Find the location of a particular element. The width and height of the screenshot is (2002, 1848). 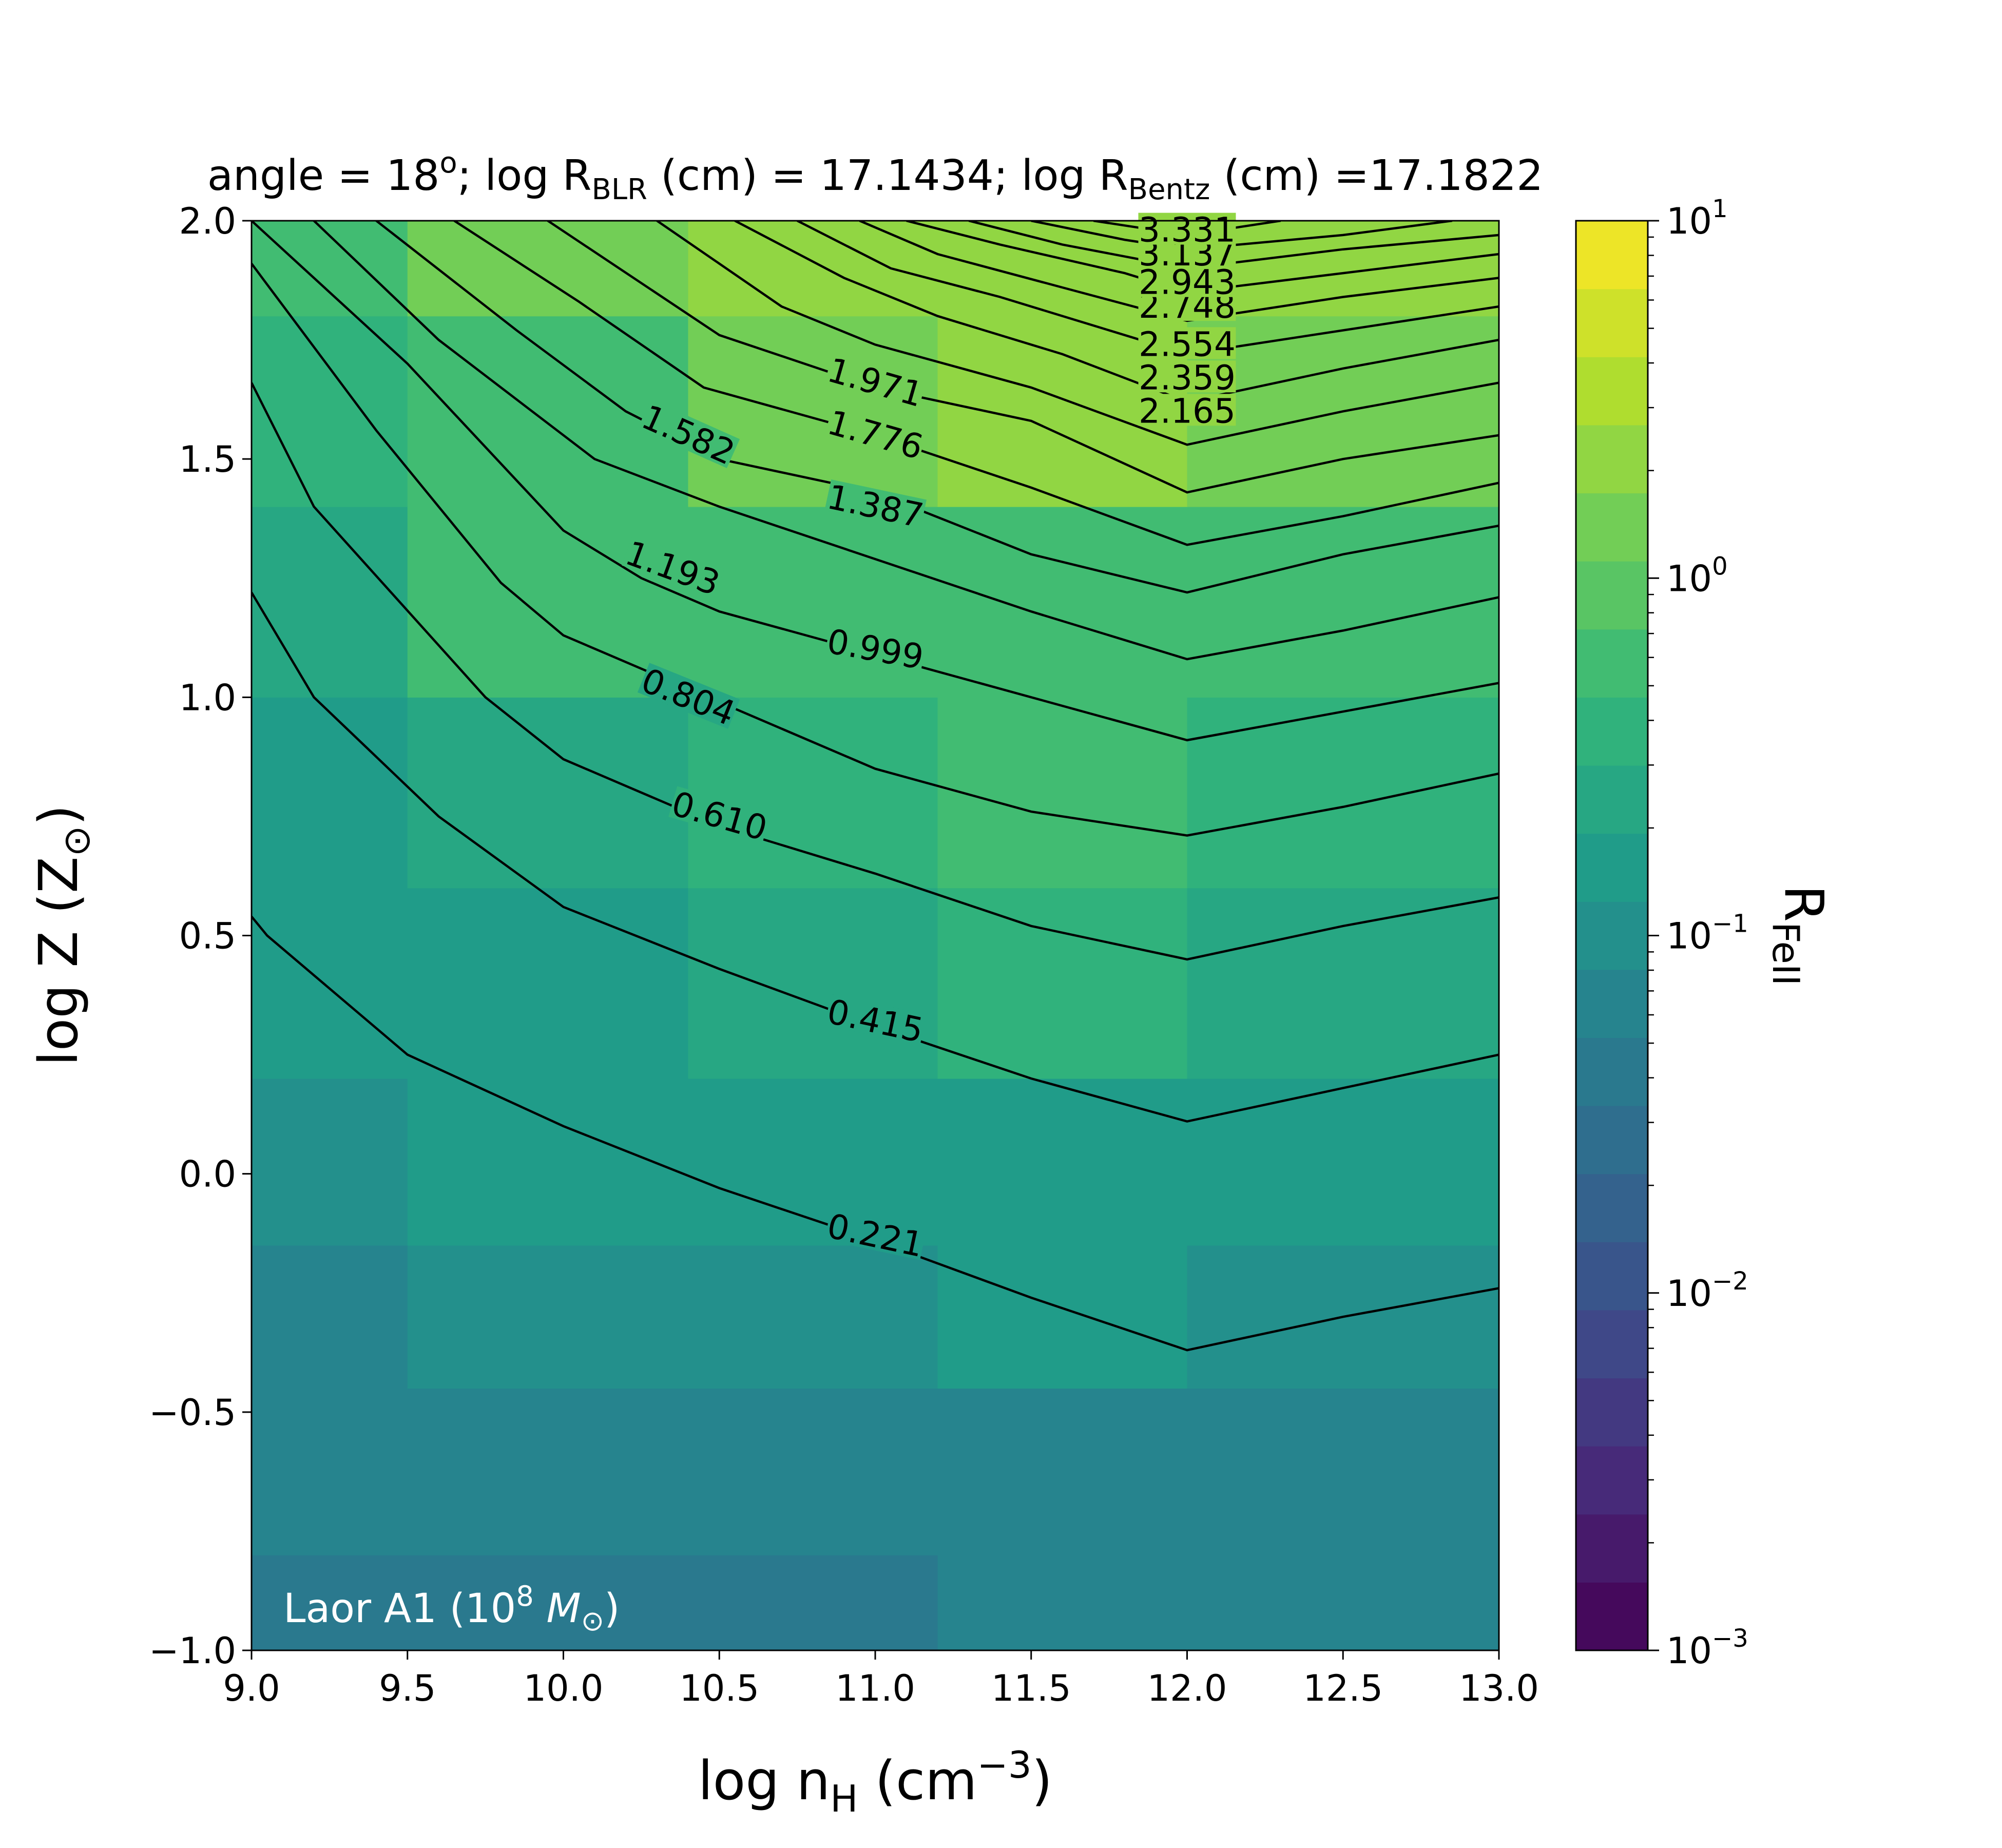

x-tick-label: 11.5 is located at coordinates (1031, 1688).